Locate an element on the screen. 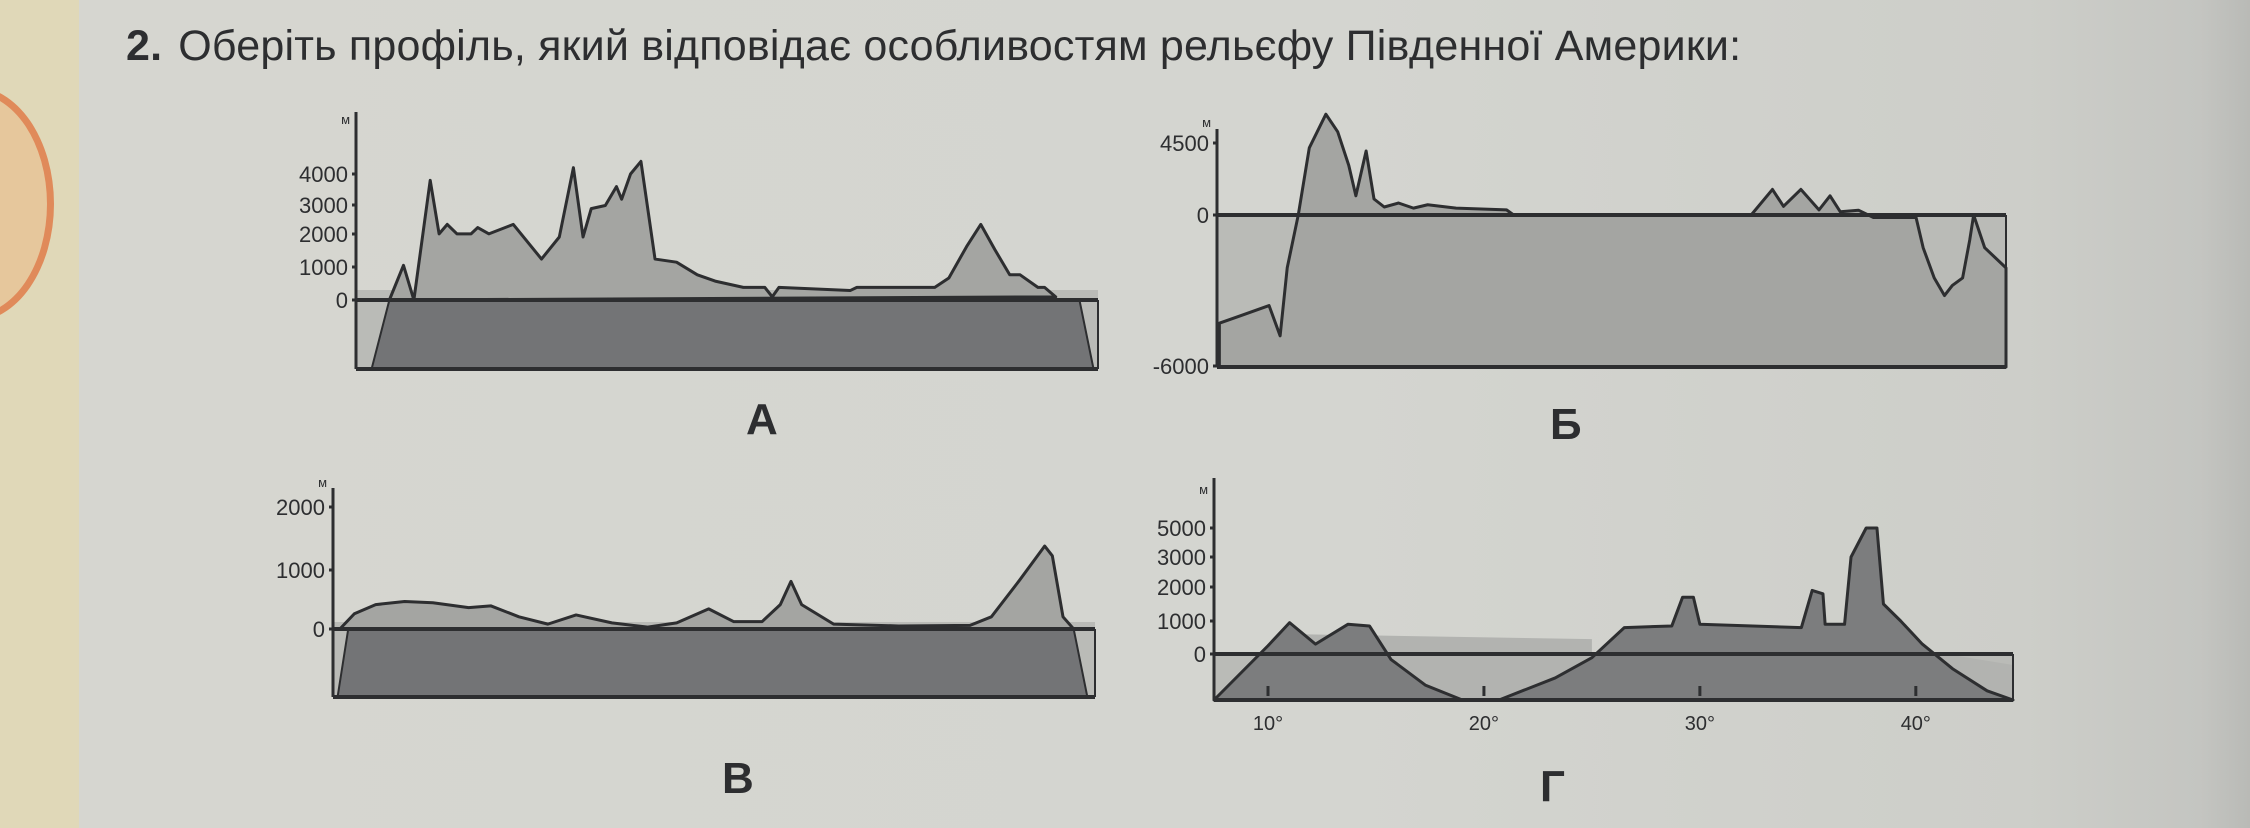  profile-chart-3: м 5000 3000 2000 1000 0 10° 20° 30° 40° is located at coordinates (1586, 606).